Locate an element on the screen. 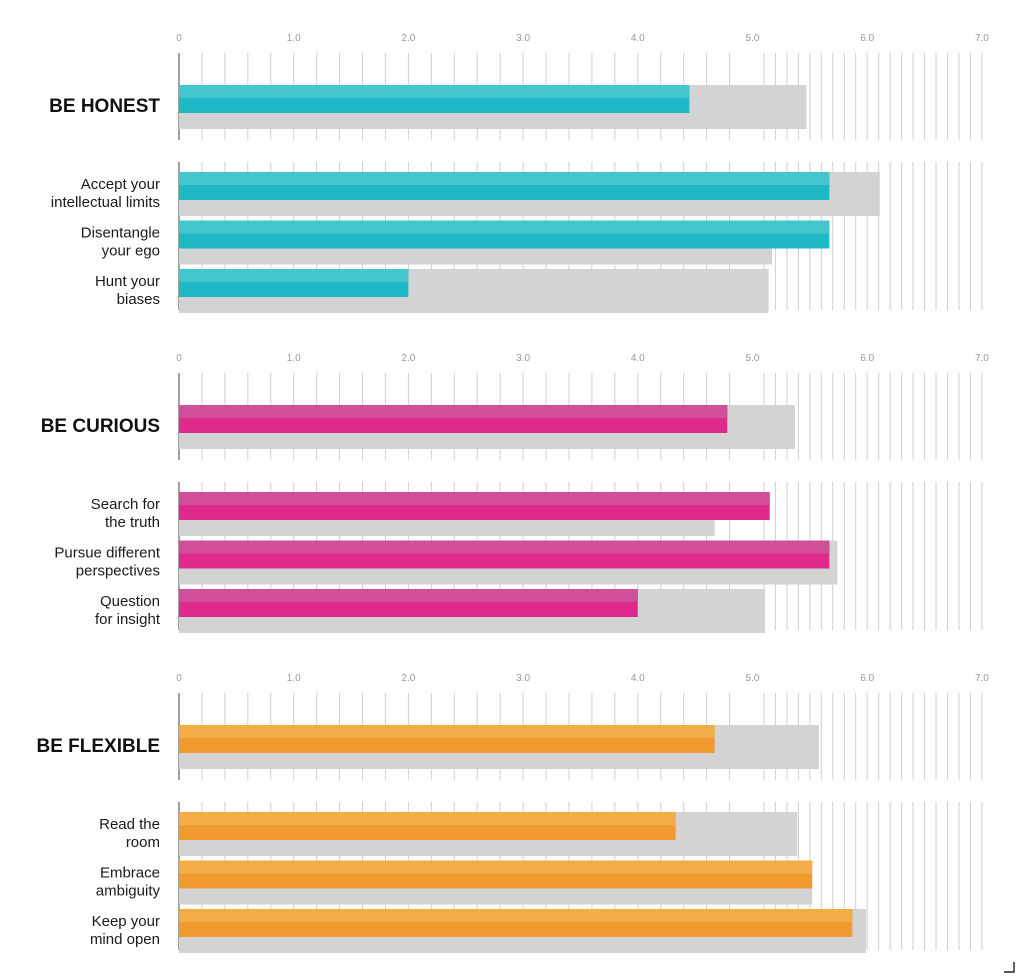  corner-mark is located at coordinates (1009, 967).